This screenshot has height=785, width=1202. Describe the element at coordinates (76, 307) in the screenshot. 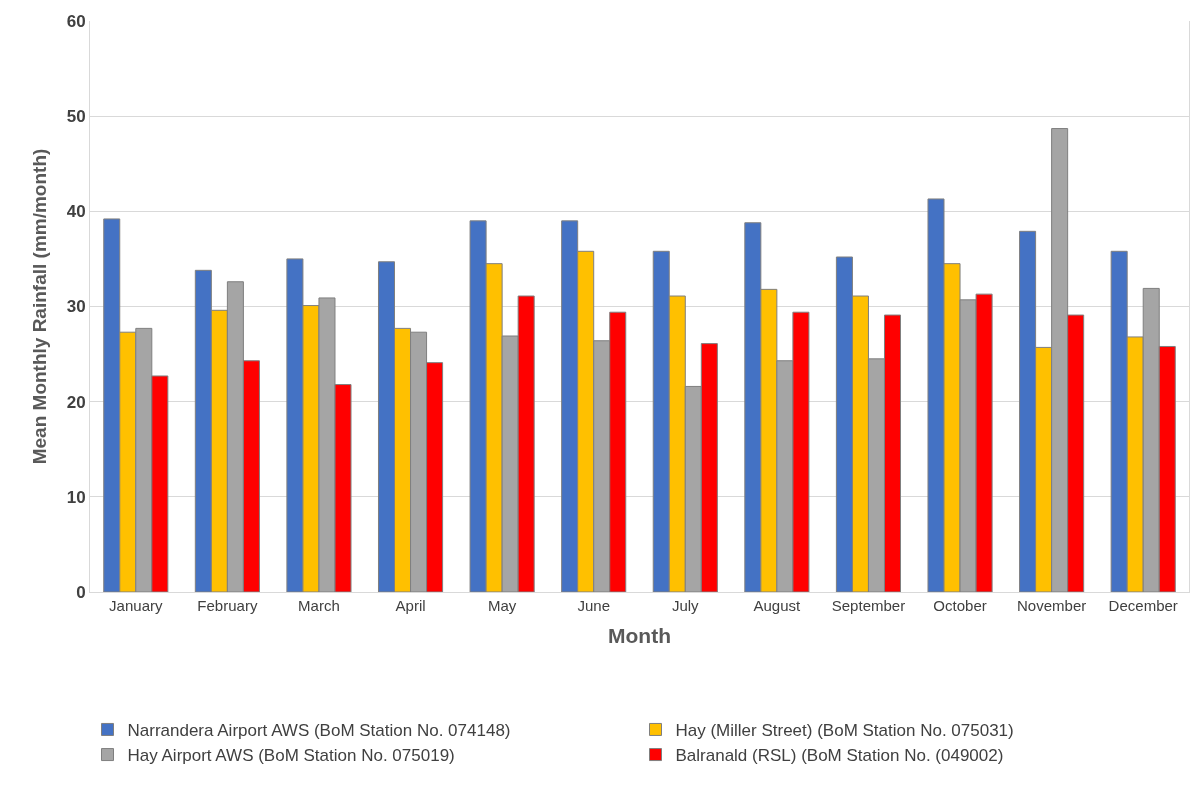

I see `y-tick-label: 30` at that location.